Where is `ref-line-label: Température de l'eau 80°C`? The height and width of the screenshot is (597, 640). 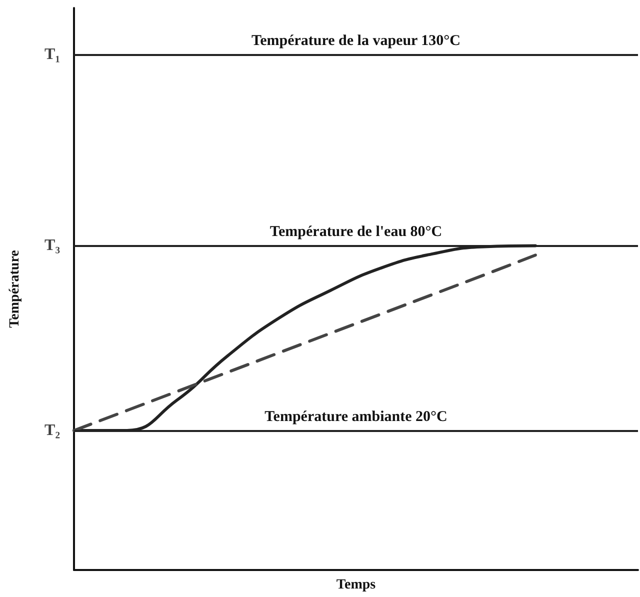
ref-line-label: Température de l'eau 80°C is located at coordinates (356, 232).